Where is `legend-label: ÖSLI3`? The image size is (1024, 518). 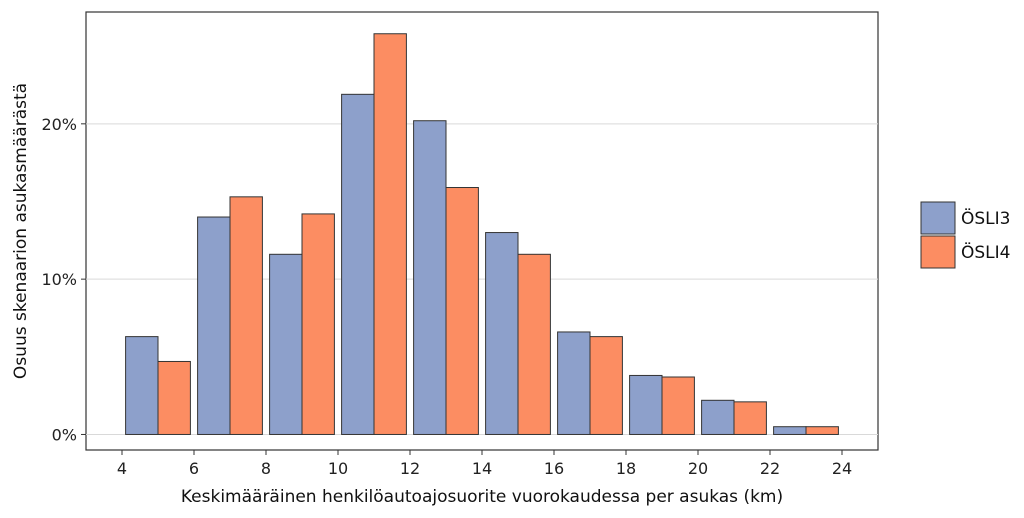 legend-label: ÖSLI3 is located at coordinates (985, 218).